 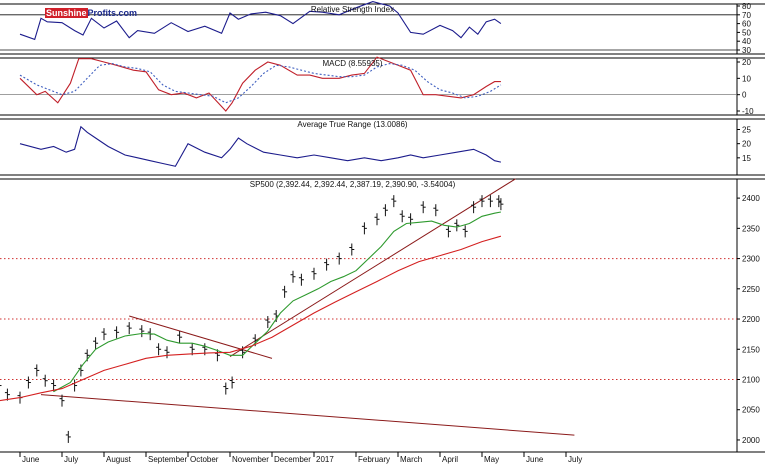 What do you see at coordinates (748, 111) in the screenshot?
I see `y-tick-label: -10` at bounding box center [748, 111].